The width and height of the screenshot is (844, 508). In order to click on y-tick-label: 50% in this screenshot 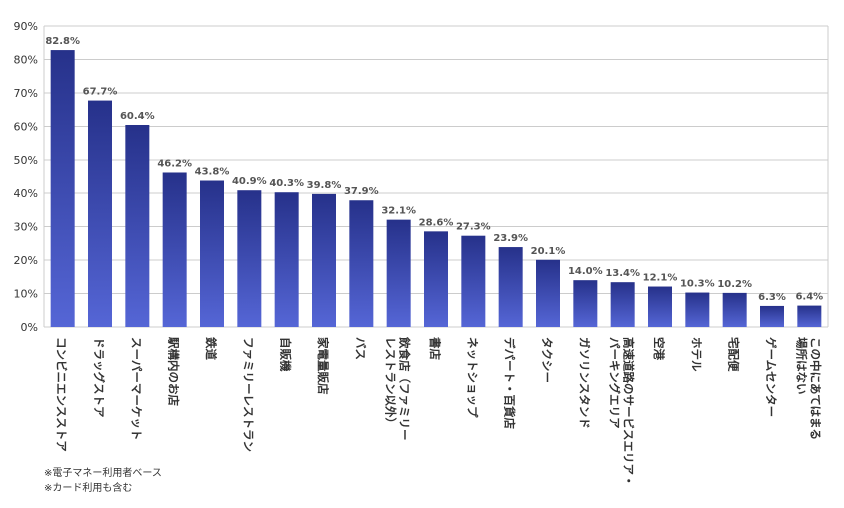, I will do `click(26, 160)`.